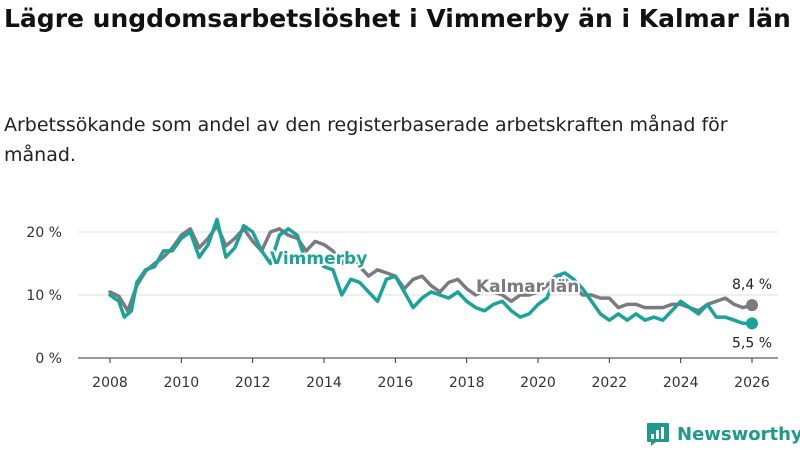 The height and width of the screenshot is (450, 800). I want to click on label-vimmerby: Vimmerby, so click(318, 259).